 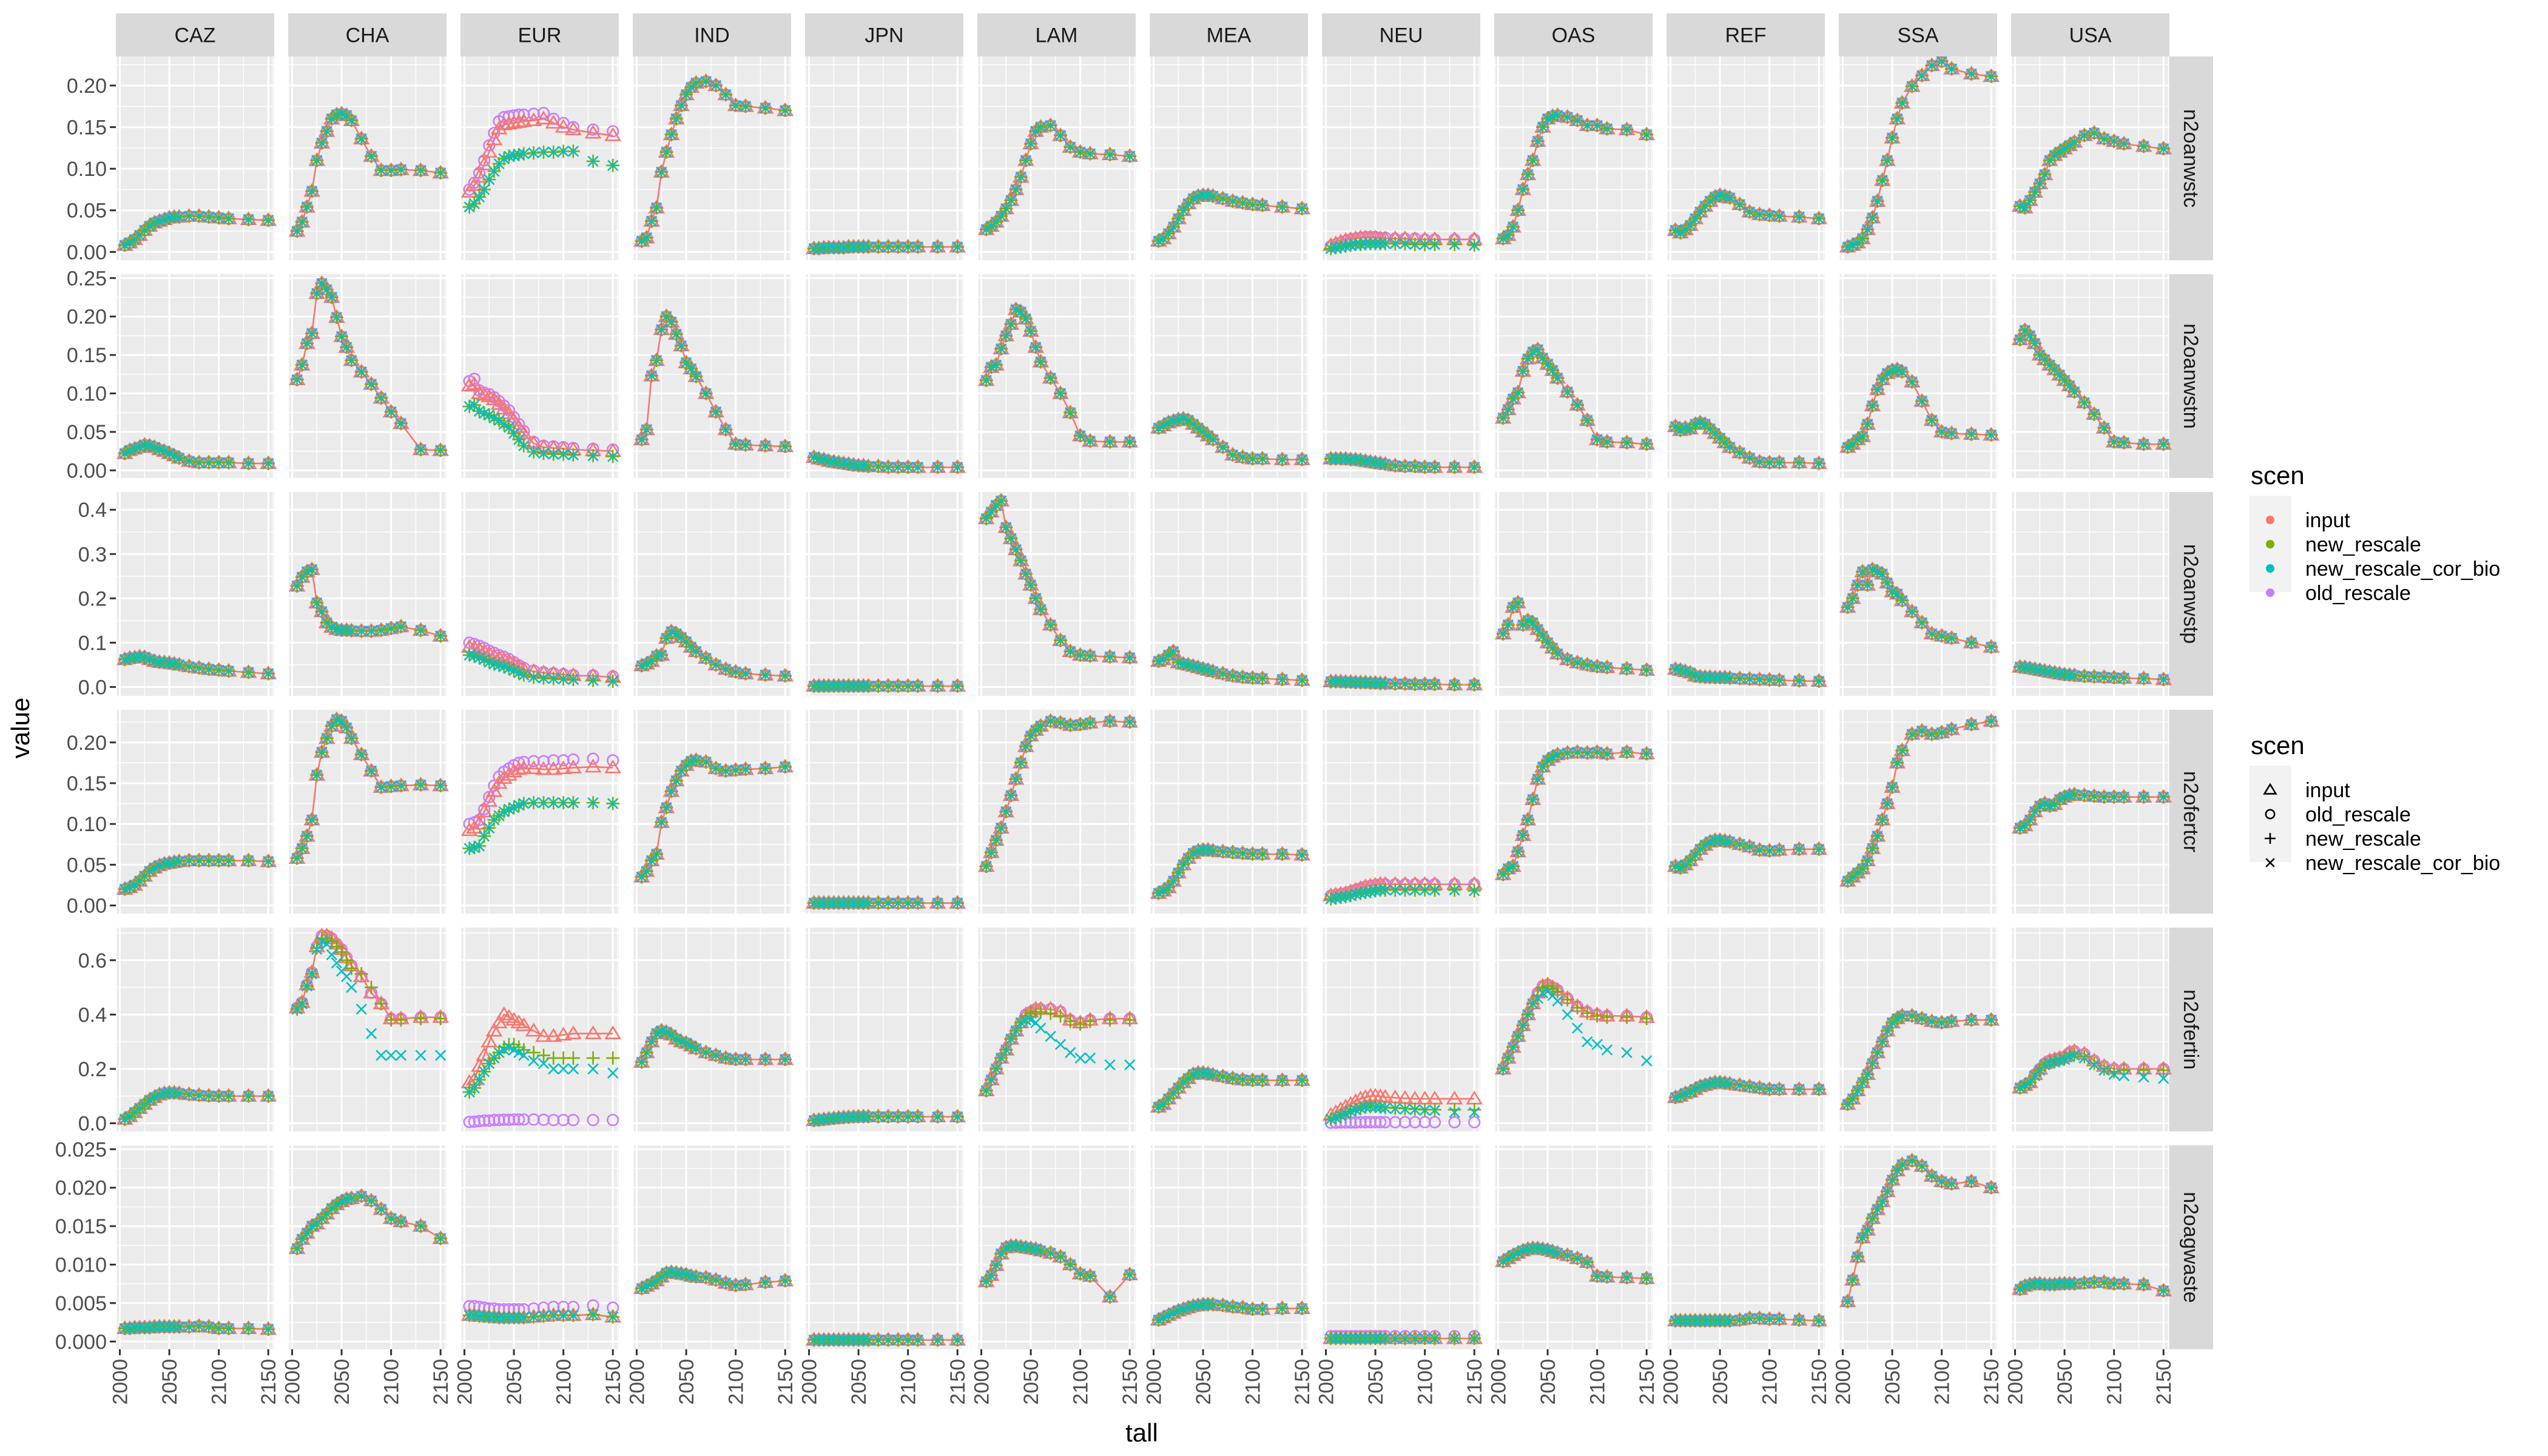 I want to click on panel-REF-n2oagwaste, so click(x=1747, y=1247).